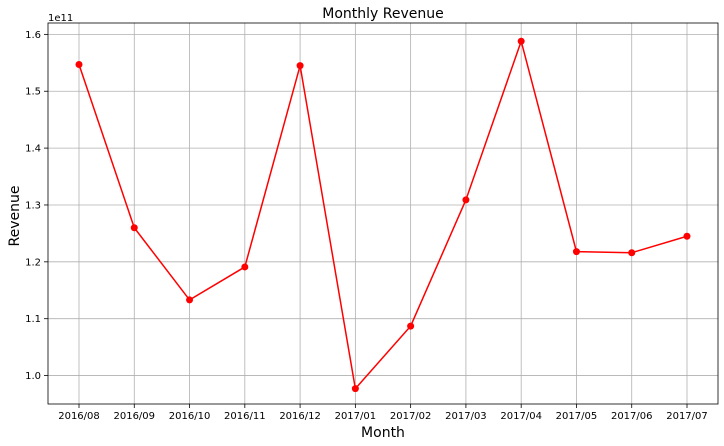 This screenshot has width=724, height=446. What do you see at coordinates (190, 416) in the screenshot?
I see `x-tick-label: 2016/10` at bounding box center [190, 416].